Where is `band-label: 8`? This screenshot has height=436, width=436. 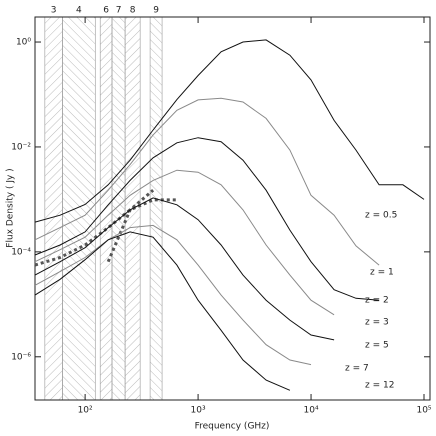 band-label: 8 is located at coordinates (133, 11).